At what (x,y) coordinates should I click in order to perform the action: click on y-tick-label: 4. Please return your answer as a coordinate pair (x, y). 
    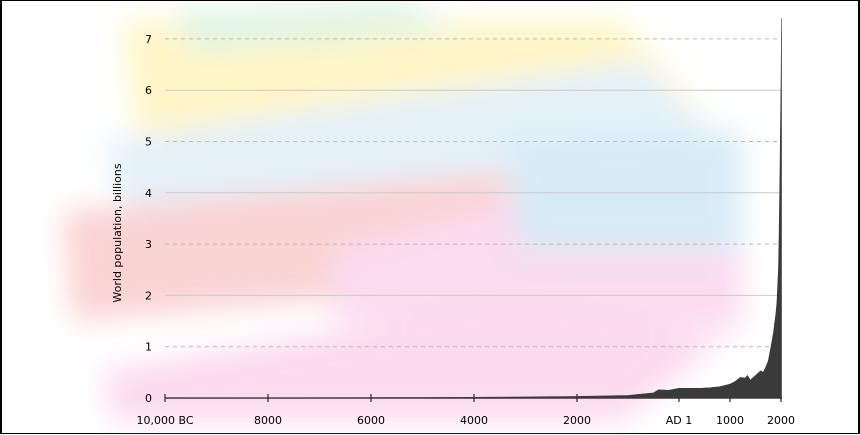
    Looking at the image, I should click on (148, 193).